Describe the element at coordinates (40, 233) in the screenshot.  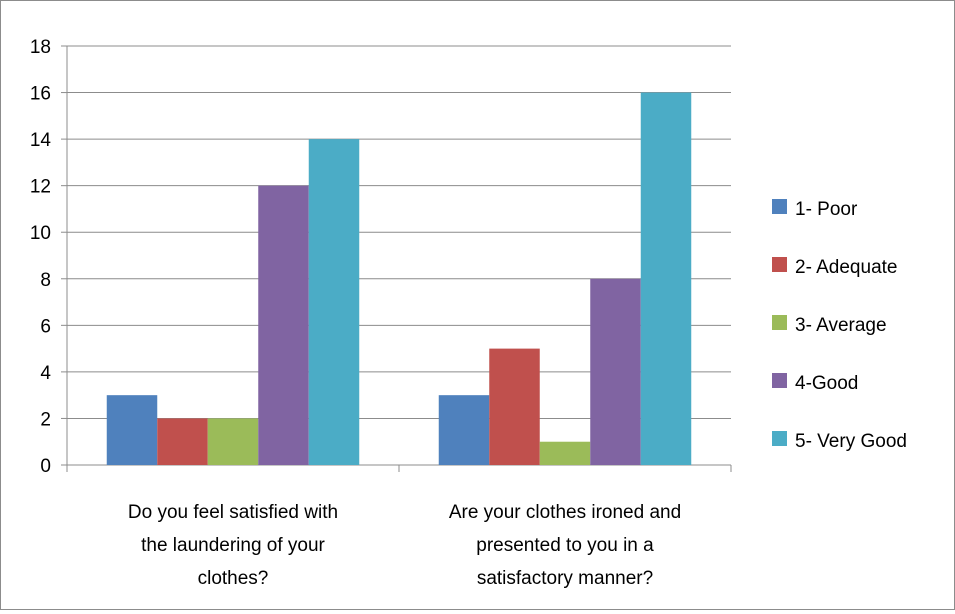
I see `y-tick-label: 10` at that location.